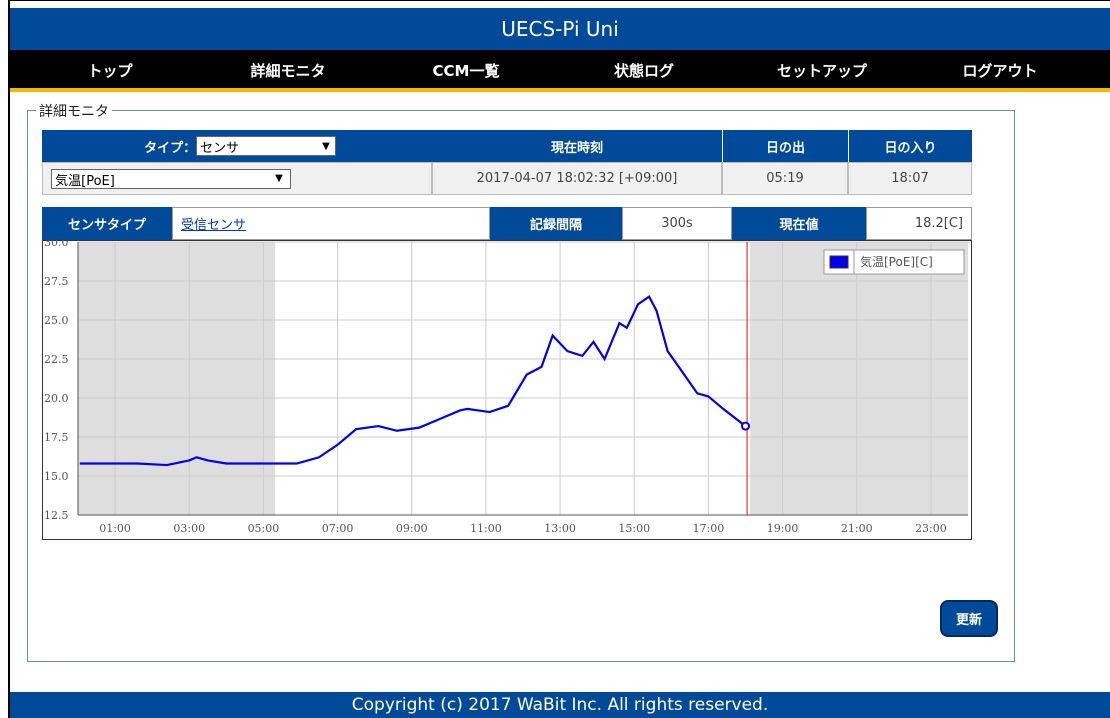  I want to click on sunrise-header: 日の出, so click(785, 146).